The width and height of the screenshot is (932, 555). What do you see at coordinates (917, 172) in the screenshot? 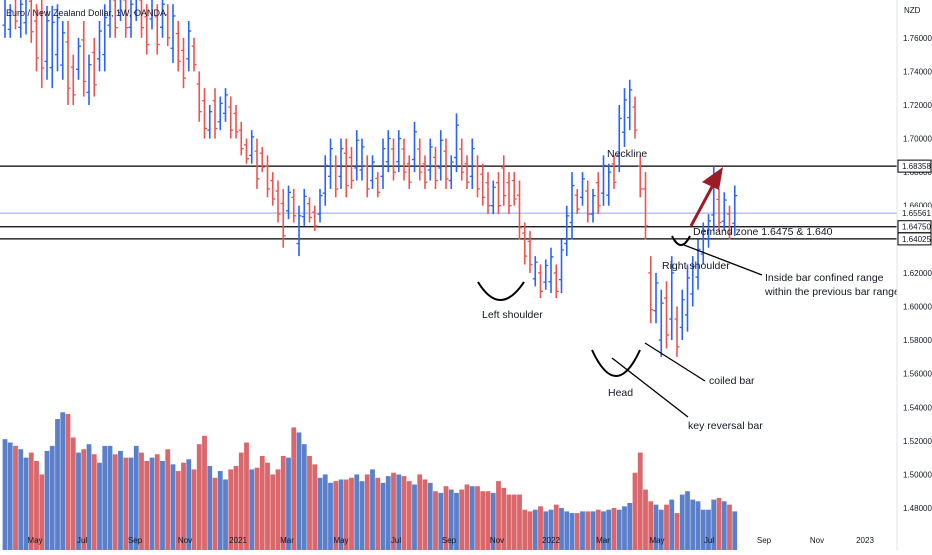
I see `y-tick-label: 1.68000` at bounding box center [917, 172].